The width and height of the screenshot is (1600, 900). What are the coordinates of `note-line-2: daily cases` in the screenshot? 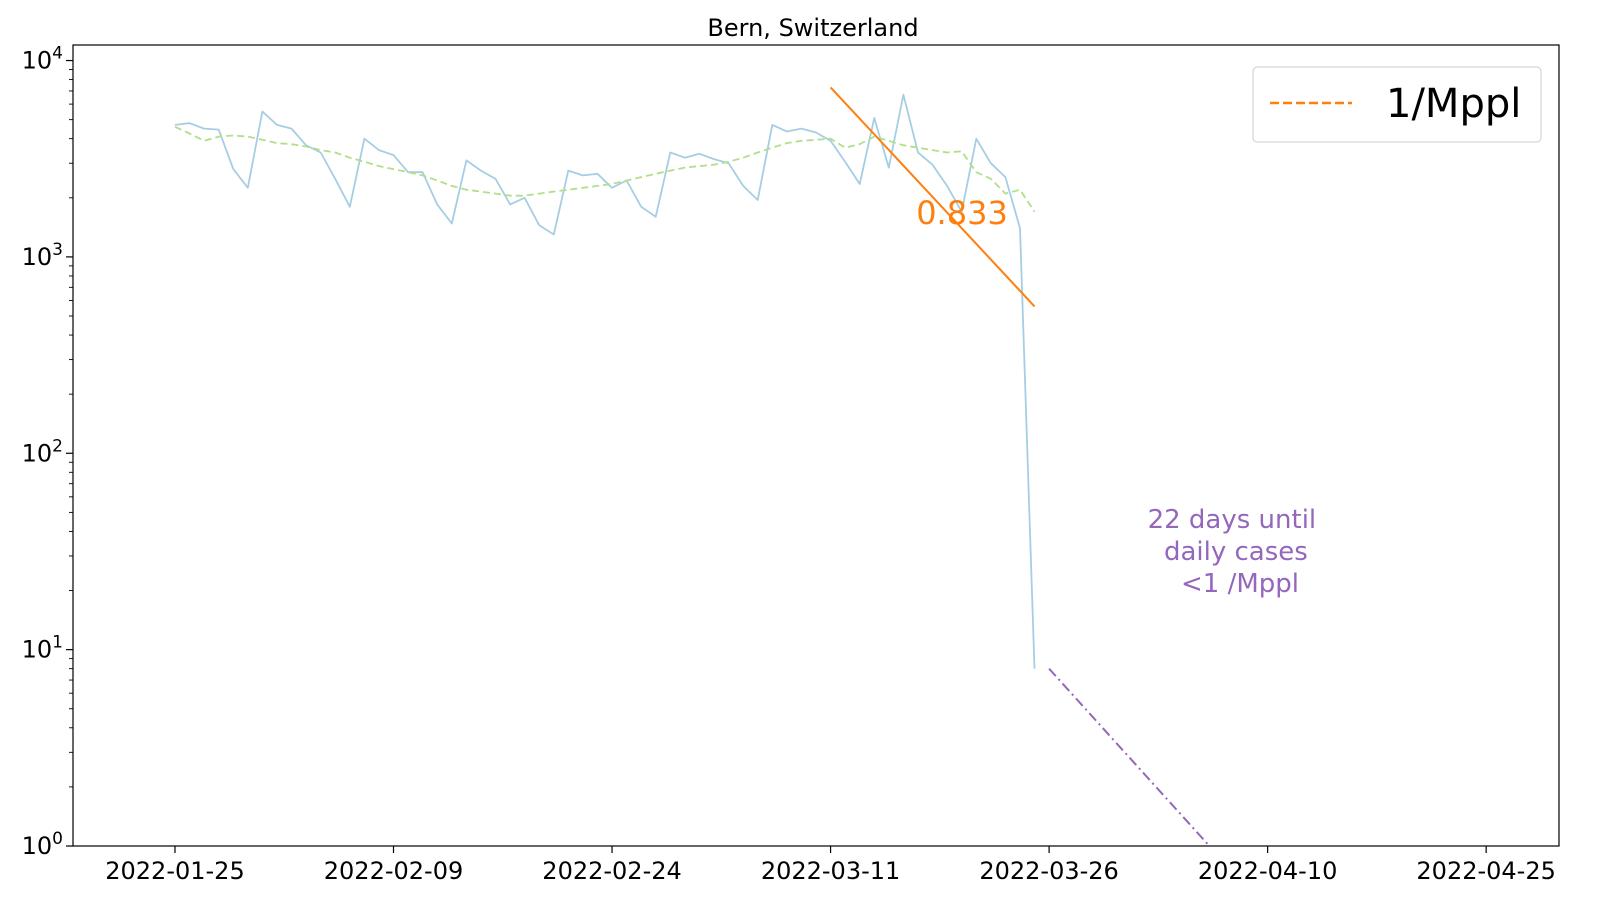 It's located at (1236, 552).